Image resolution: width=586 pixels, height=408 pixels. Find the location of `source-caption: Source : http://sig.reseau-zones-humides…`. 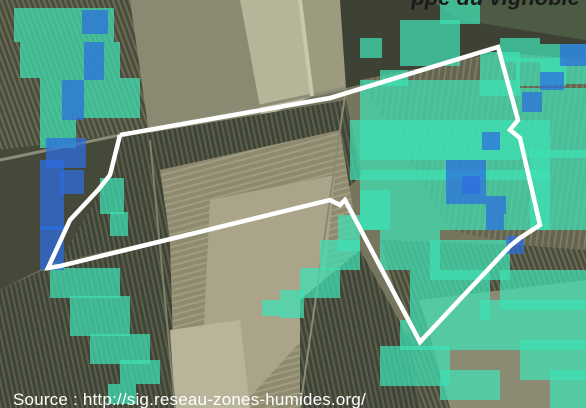

source-caption: Source : http://sig.reseau-zones-humides… is located at coordinates (189, 399).